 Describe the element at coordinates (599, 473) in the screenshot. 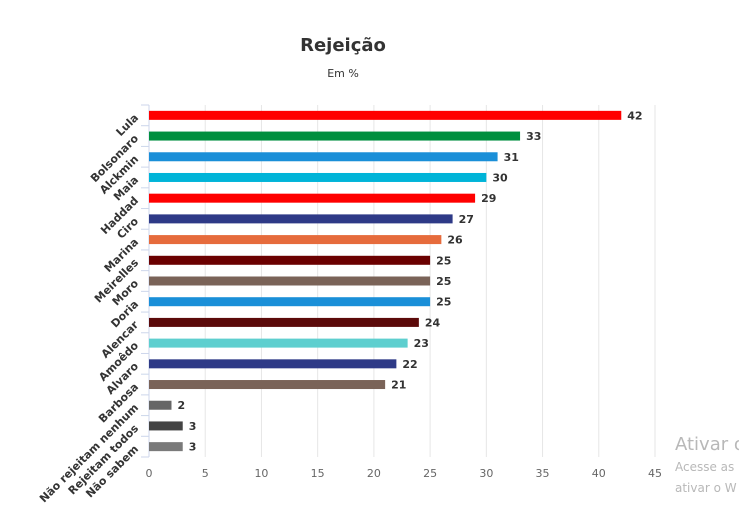

I see `x-tick-label: 40` at that location.